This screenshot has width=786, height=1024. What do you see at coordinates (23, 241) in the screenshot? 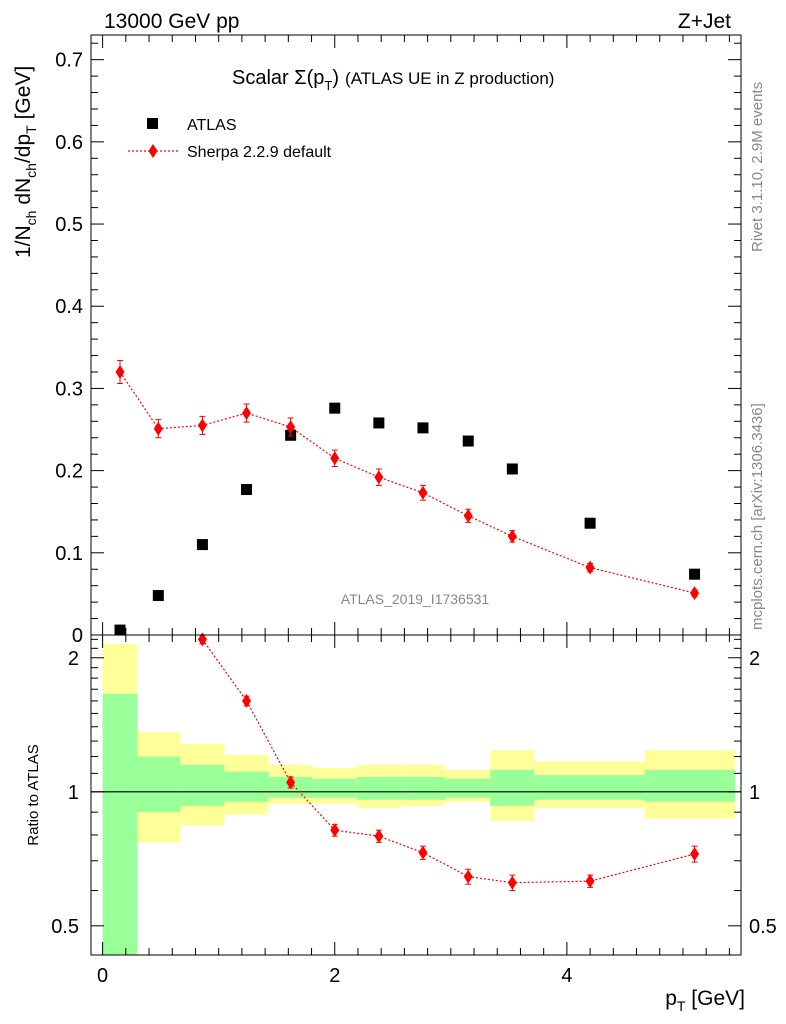
I see `ylabel-part-a: 1/N` at bounding box center [23, 241].